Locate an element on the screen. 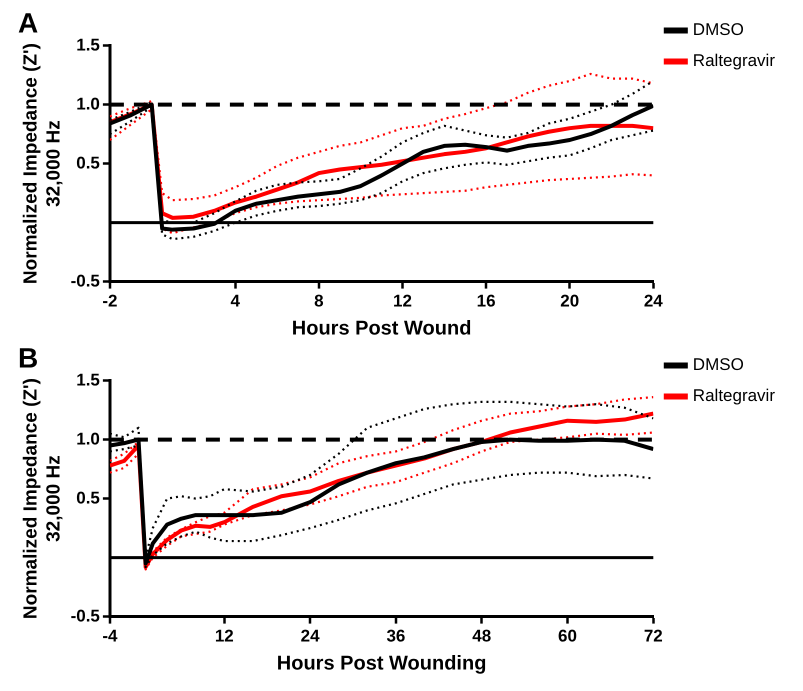 Image resolution: width=803 pixels, height=691 pixels. x-tick-label: 8 is located at coordinates (319, 300).